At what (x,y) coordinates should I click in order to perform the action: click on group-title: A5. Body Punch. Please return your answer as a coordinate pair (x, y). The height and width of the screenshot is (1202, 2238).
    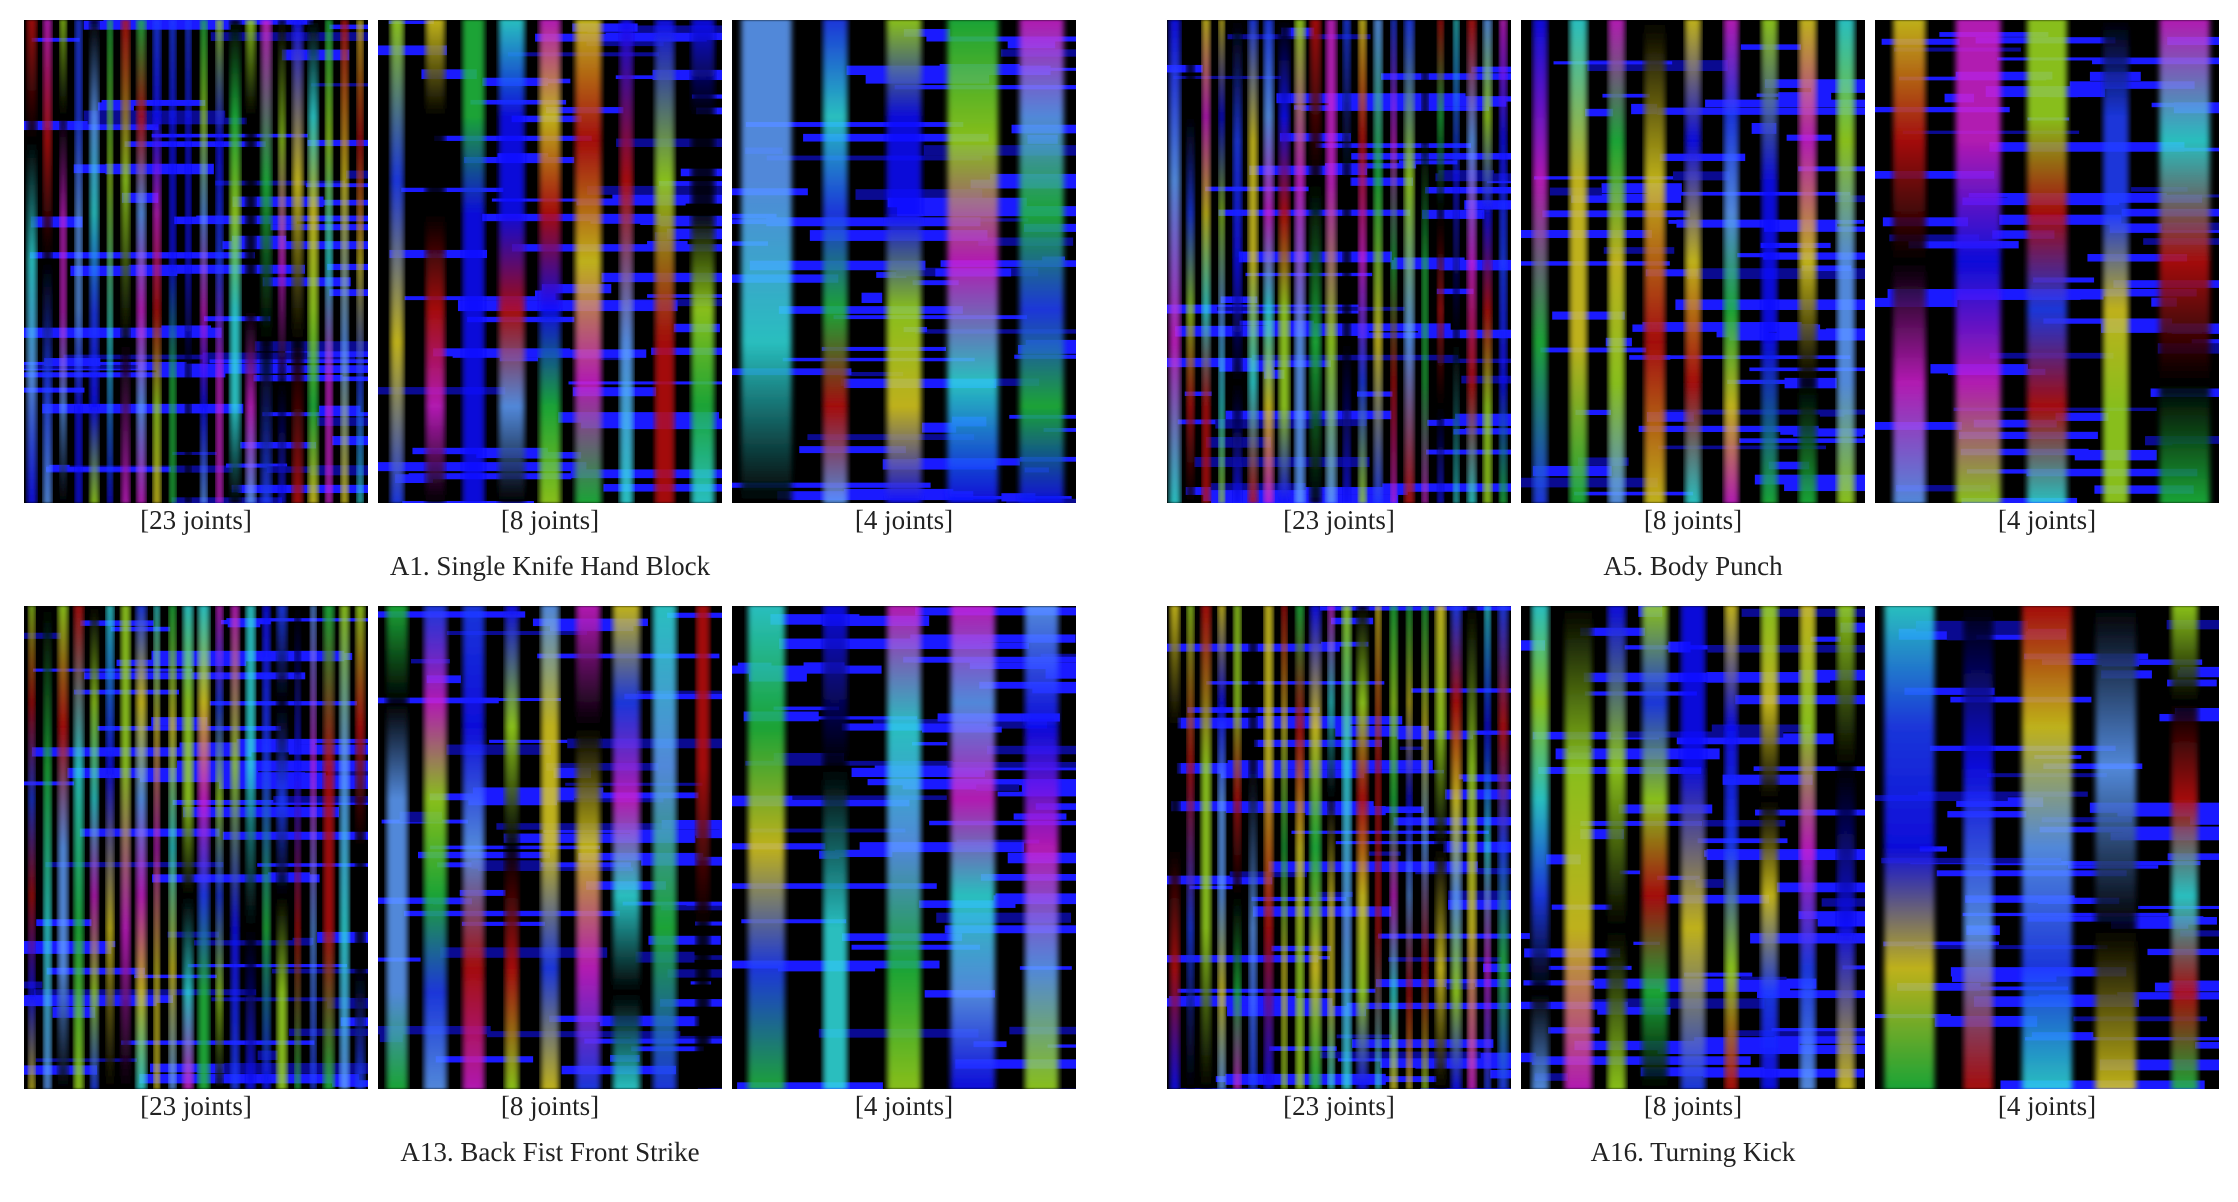
    Looking at the image, I should click on (1693, 566).